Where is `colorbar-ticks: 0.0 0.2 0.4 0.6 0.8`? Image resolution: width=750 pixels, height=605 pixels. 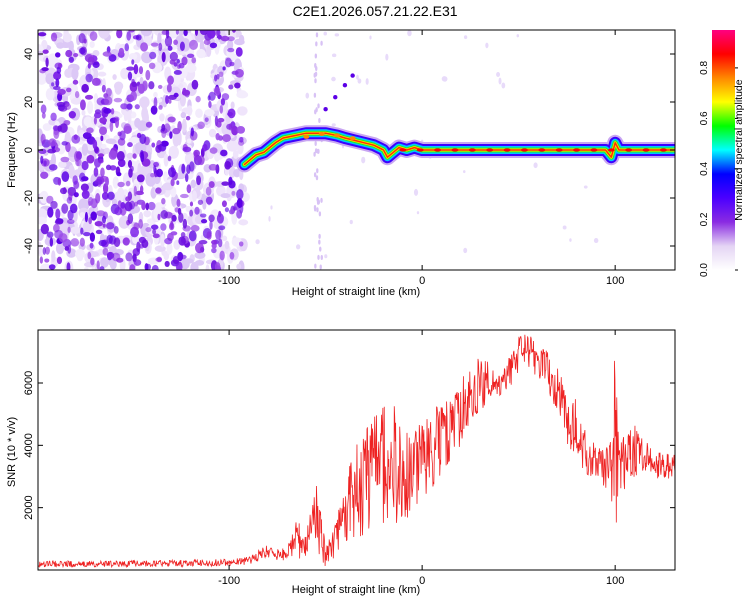
colorbar-ticks: 0.0 0.2 0.4 0.6 0.8 is located at coordinates (718, 169).